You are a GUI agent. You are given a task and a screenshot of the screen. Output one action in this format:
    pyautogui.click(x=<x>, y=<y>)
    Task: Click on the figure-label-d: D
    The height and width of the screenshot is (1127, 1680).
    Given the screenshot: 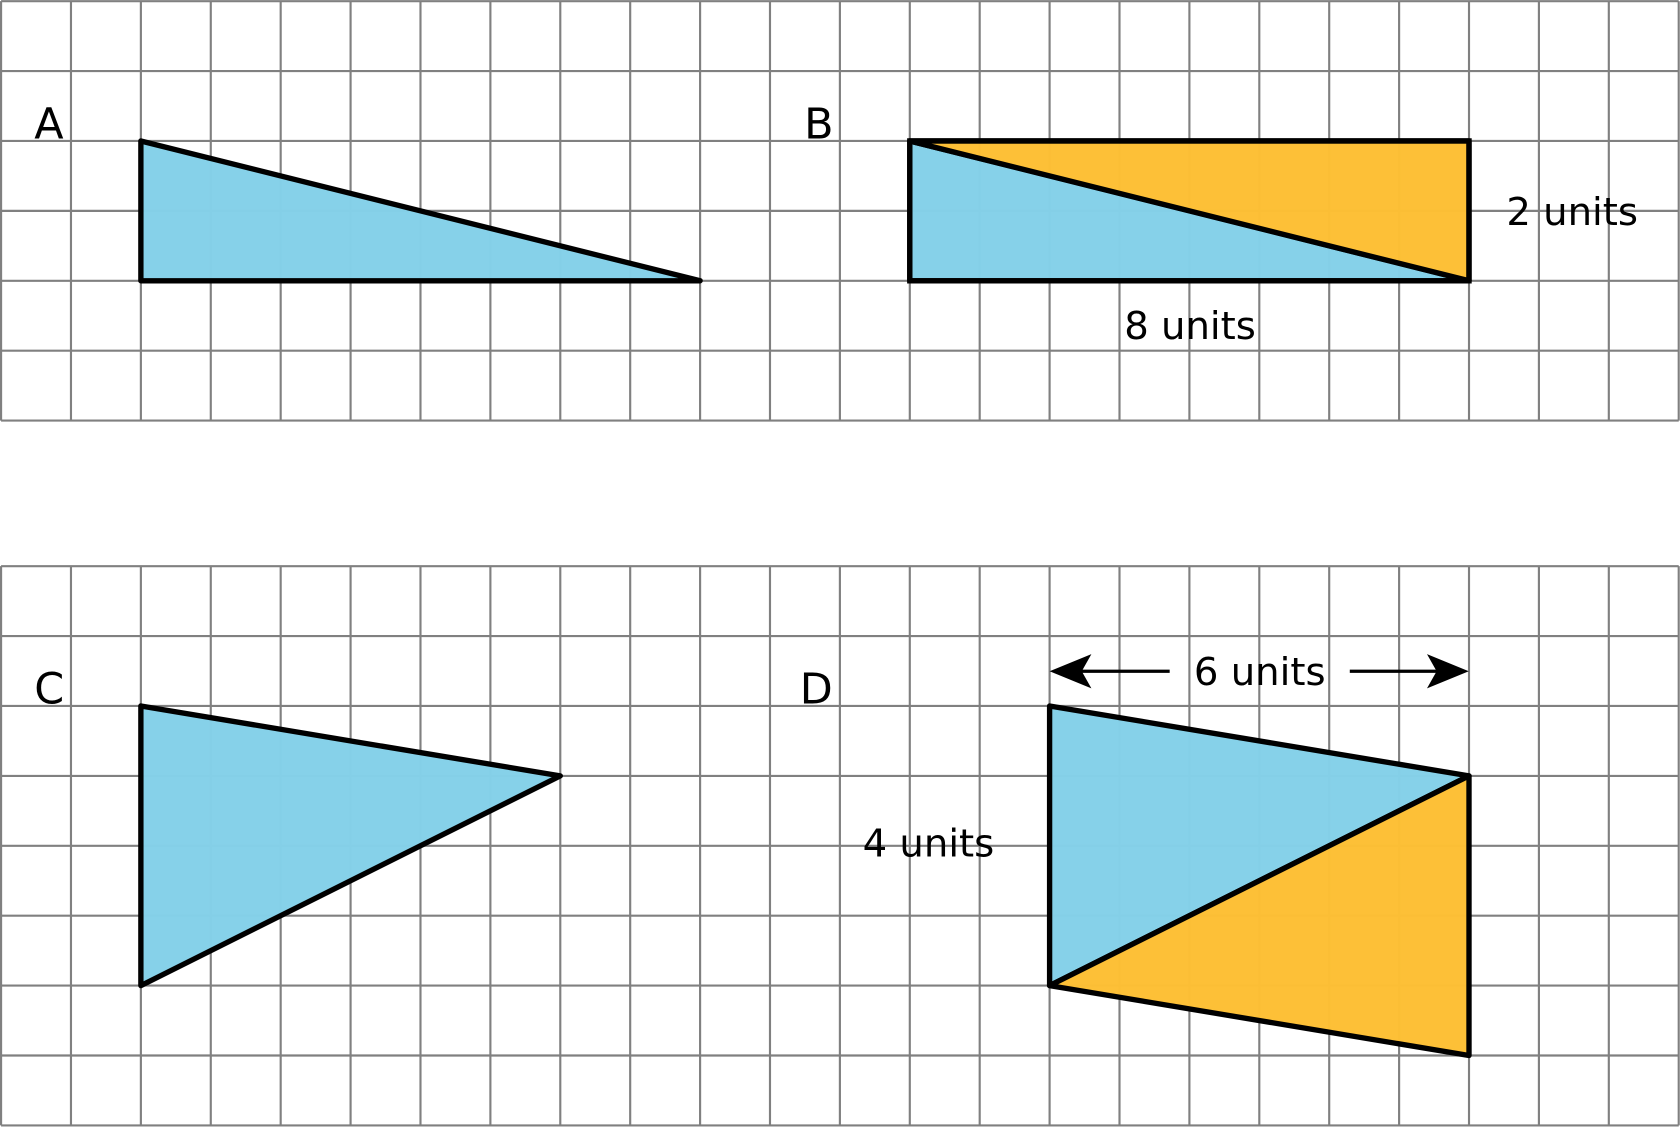 What is the action you would take?
    pyautogui.click(x=816, y=689)
    